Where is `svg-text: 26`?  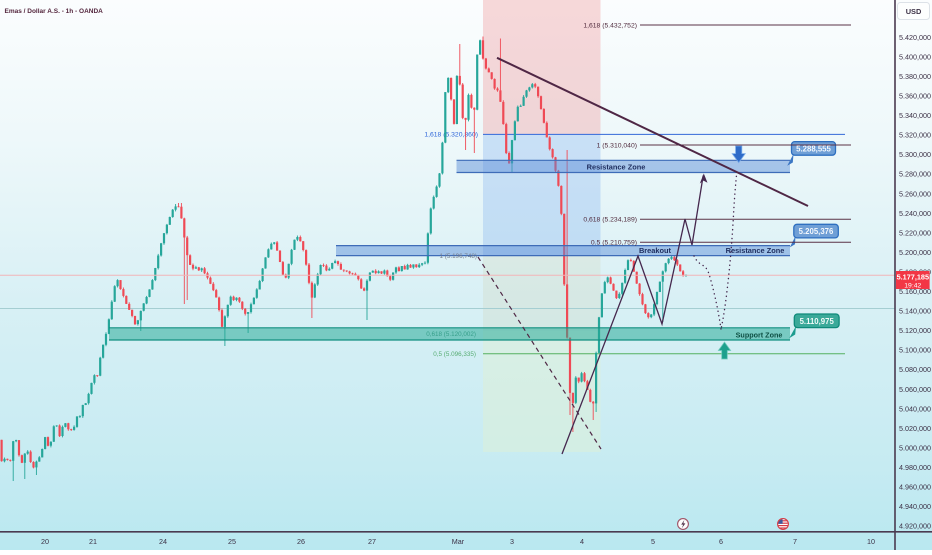
svg-text: 26 is located at coordinates (301, 541).